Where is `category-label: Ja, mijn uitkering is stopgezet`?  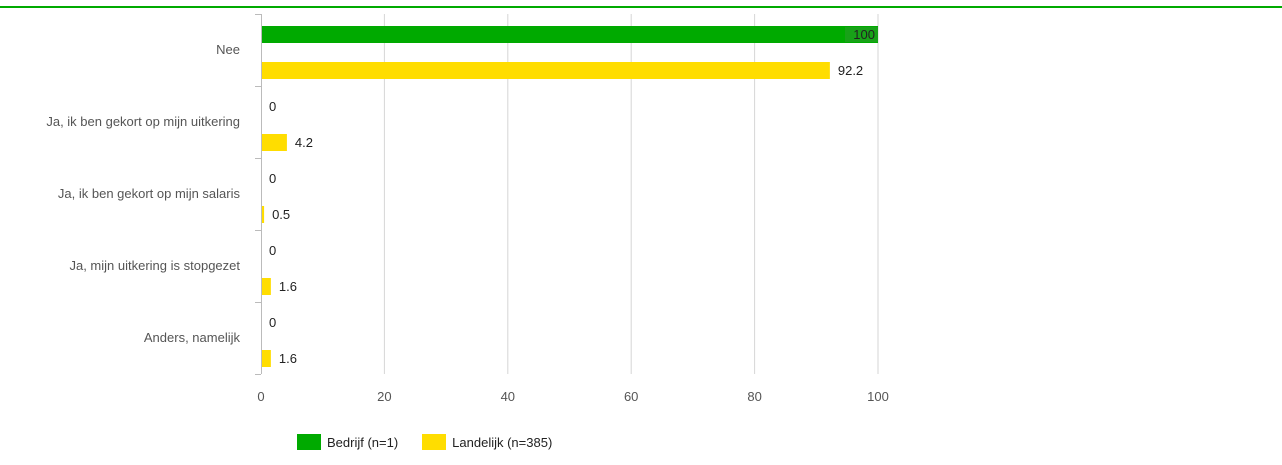 category-label: Ja, mijn uitkering is stopgezet is located at coordinates (154, 265).